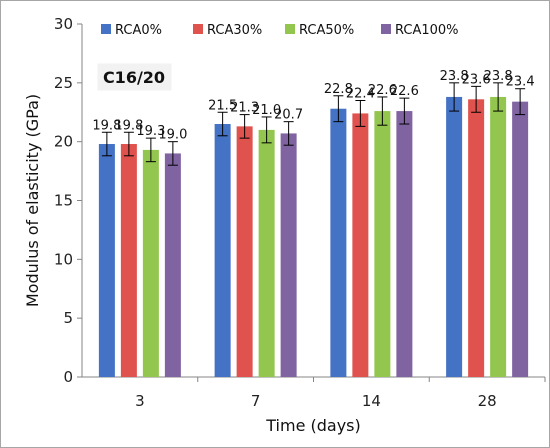 Image resolution: width=550 pixels, height=448 pixels. Describe the element at coordinates (313, 425) in the screenshot. I see `x-axis-title: Time (days)` at that location.